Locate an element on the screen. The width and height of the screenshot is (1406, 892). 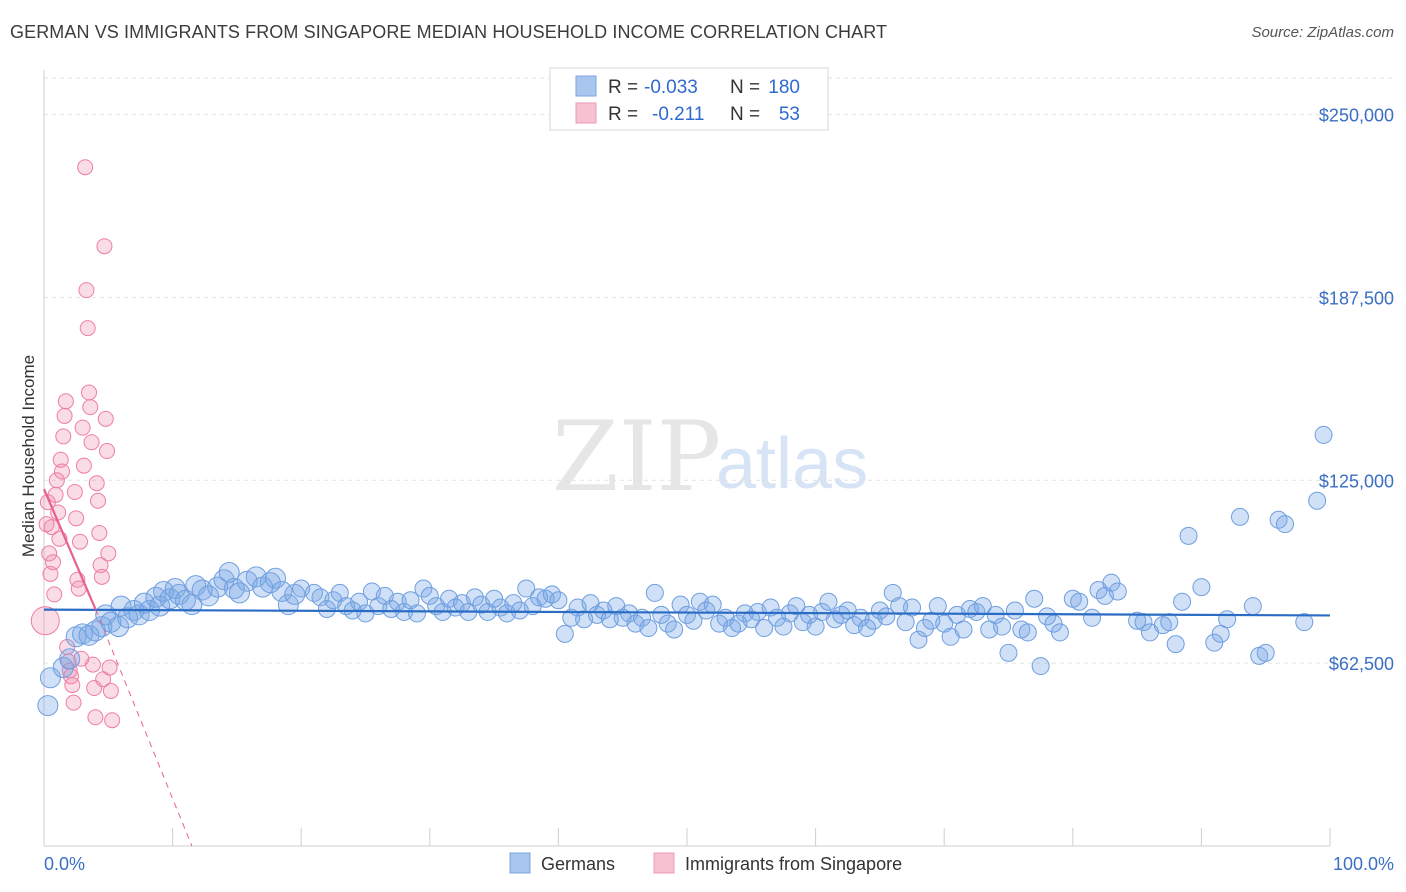
legend-r-value-germans: -0.033 is located at coordinates (671, 87).